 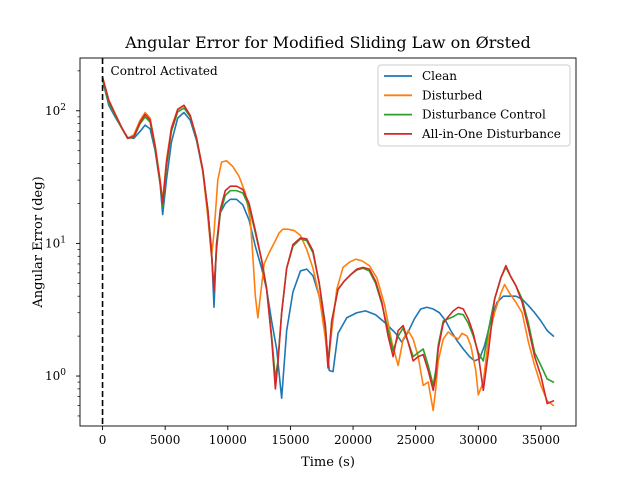 What do you see at coordinates (38, 242) in the screenshot?
I see `y-axis-label: Angular Error (deg)` at bounding box center [38, 242].